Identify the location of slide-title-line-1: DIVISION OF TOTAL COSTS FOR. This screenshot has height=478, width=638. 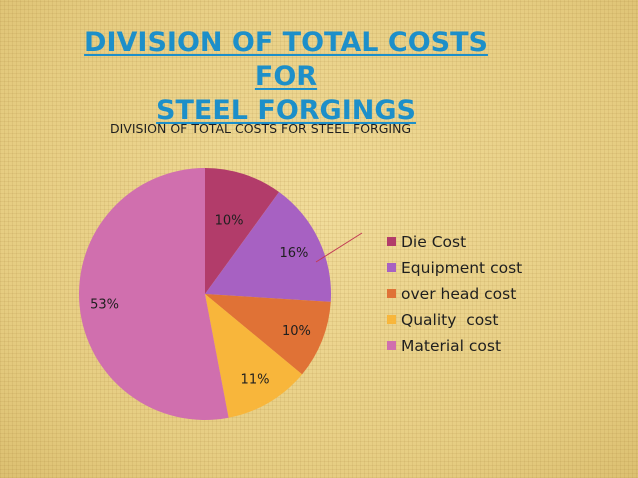
(286, 59).